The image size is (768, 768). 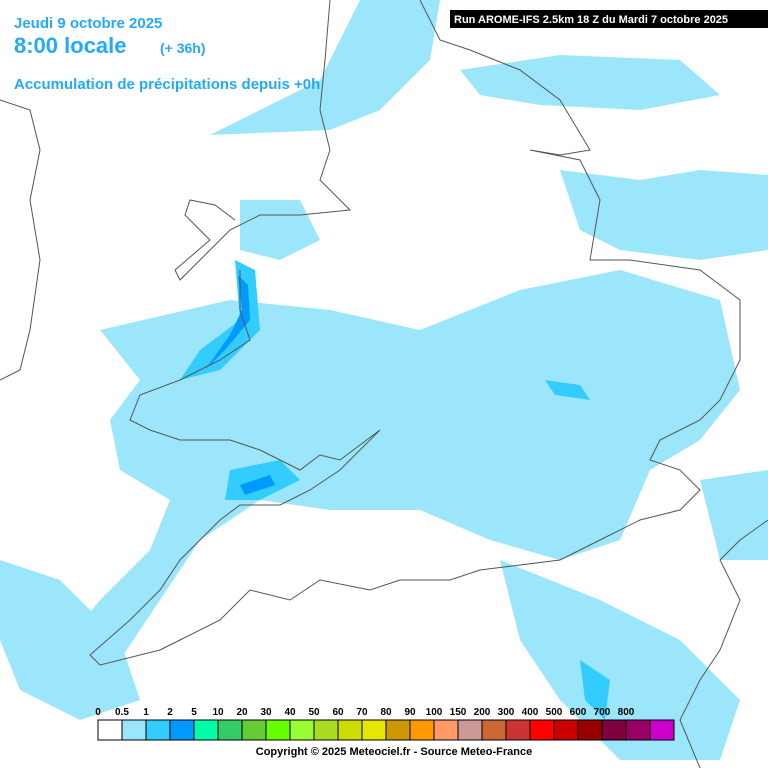 I want to click on legend-label: 80, so click(x=386, y=712).